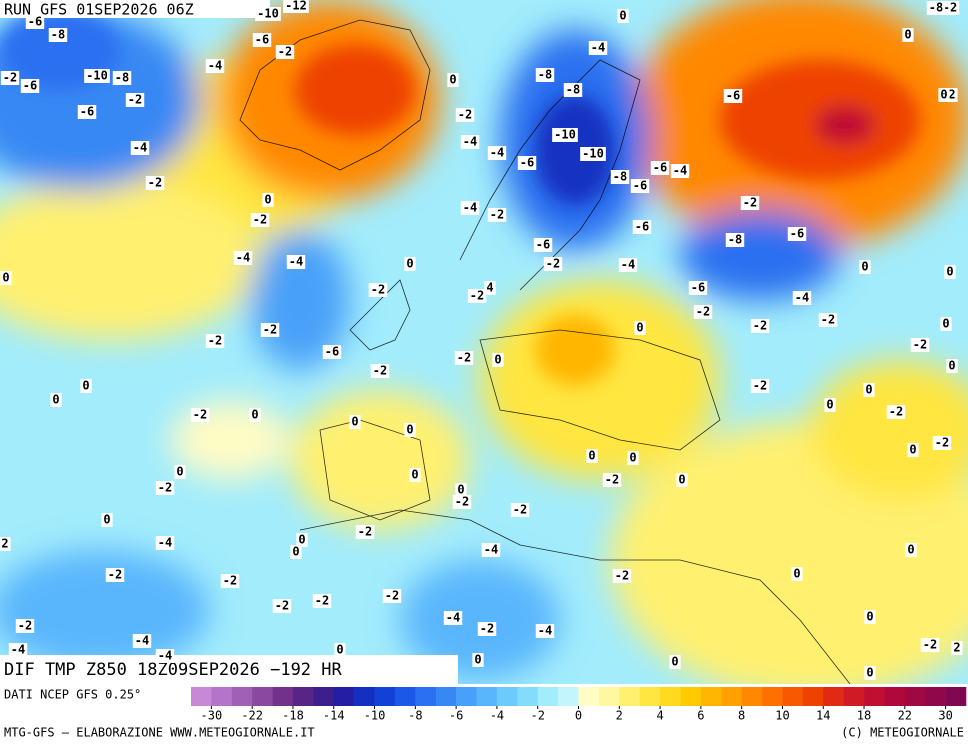  Describe the element at coordinates (700, 716) in the screenshot. I see `legend-tick-label: 6` at that location.